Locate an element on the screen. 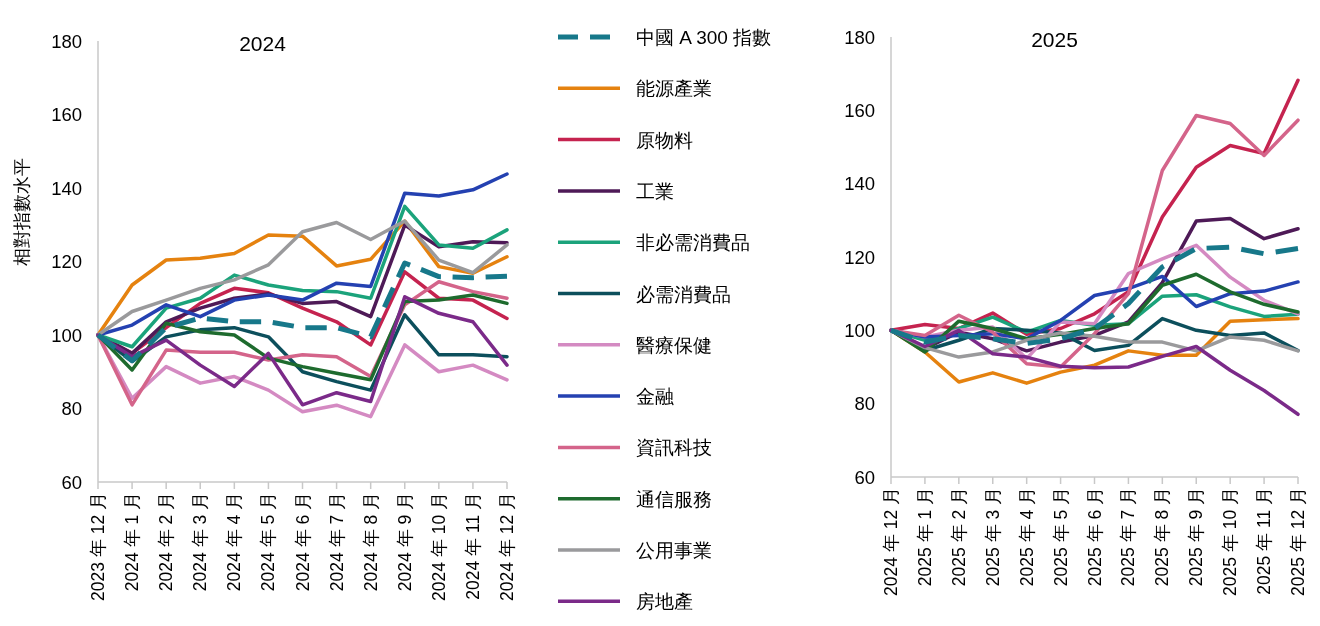 The height and width of the screenshot is (626, 1320). x-tick-label: 2024 年 10 月 is located at coordinates (438, 546).